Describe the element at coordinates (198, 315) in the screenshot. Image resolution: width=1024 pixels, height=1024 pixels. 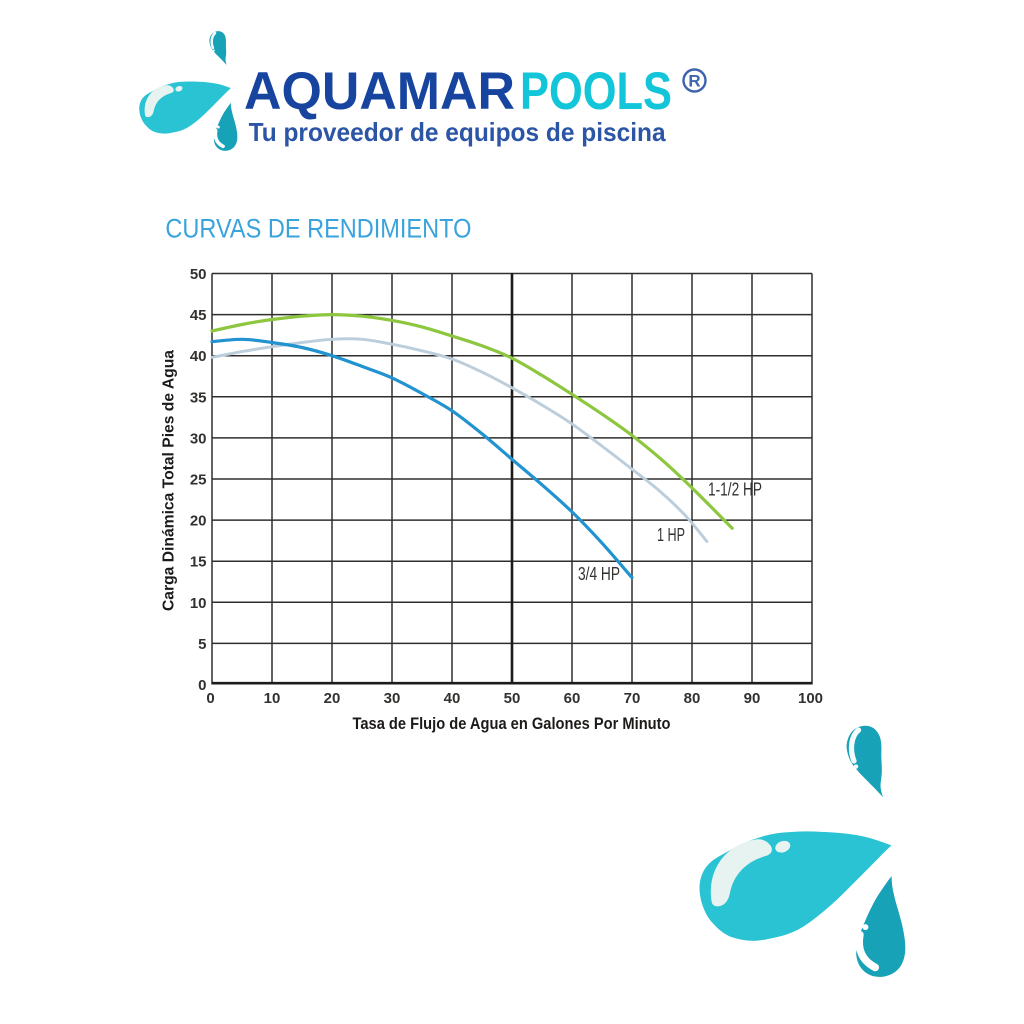
I see `svg-text: 45` at that location.